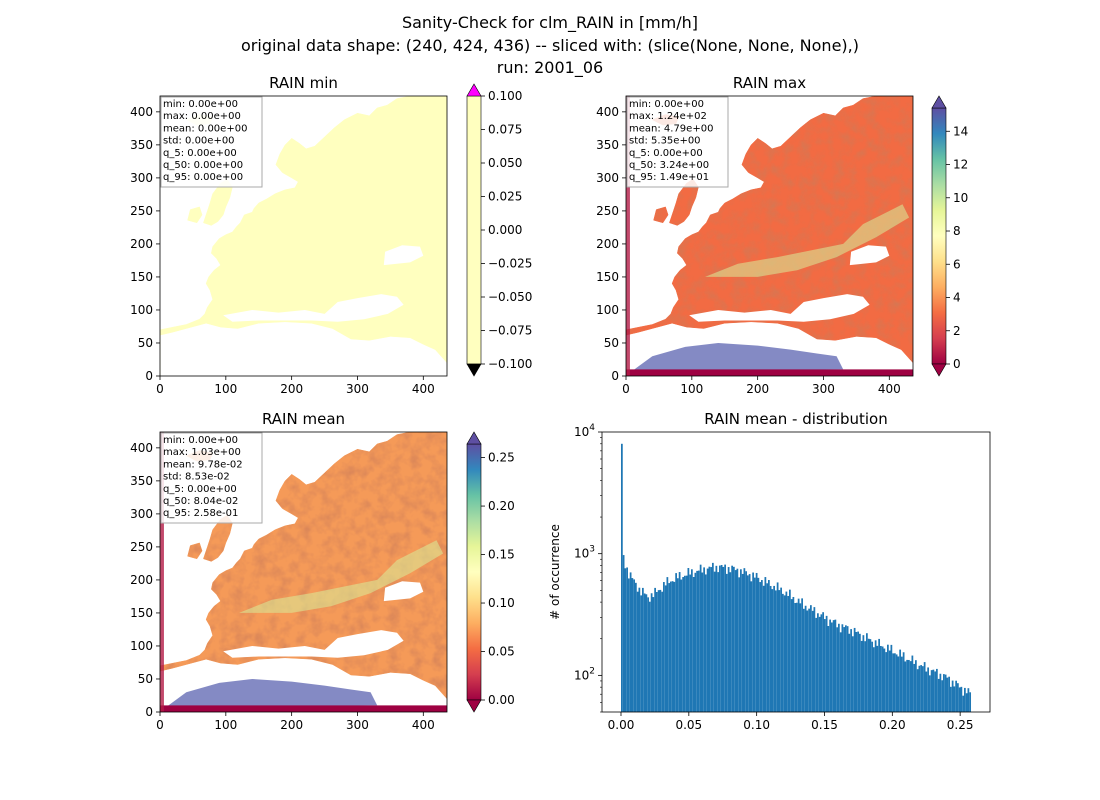 The height and width of the screenshot is (800, 1100). I want to click on x-tick-label: 100, so click(225, 725).